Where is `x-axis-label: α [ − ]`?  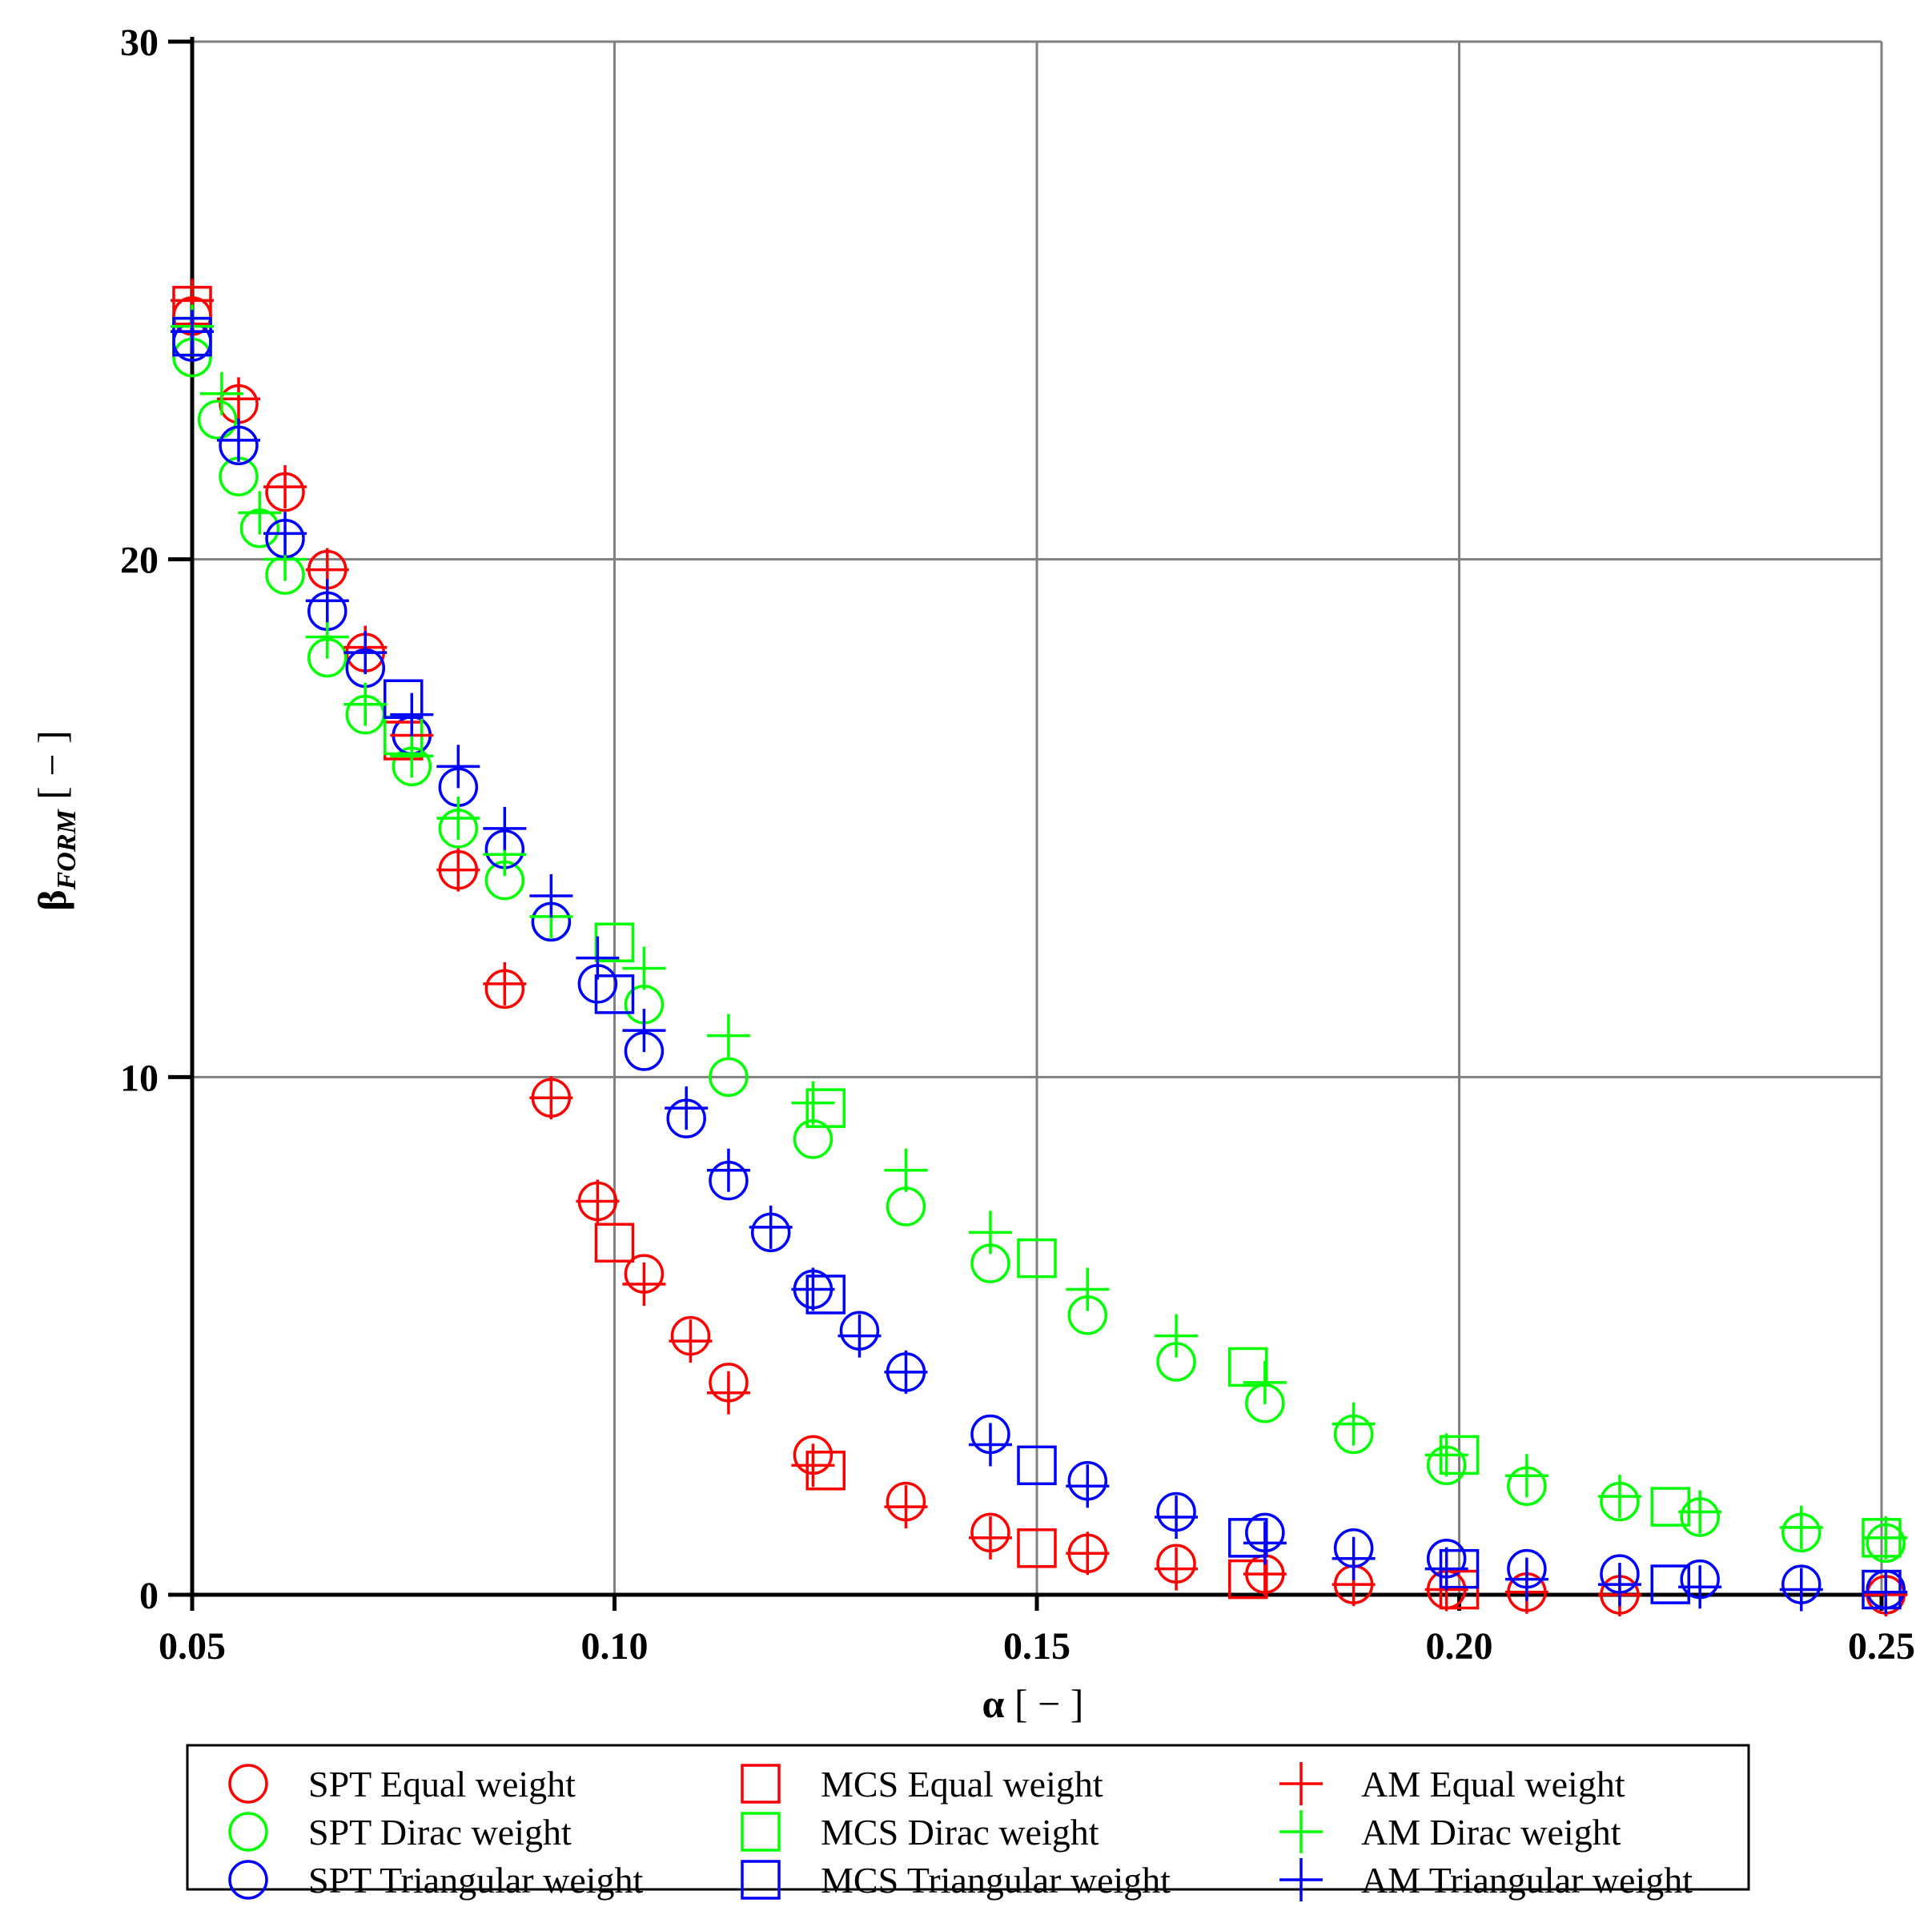 x-axis-label: α [ − ] is located at coordinates (1033, 1703).